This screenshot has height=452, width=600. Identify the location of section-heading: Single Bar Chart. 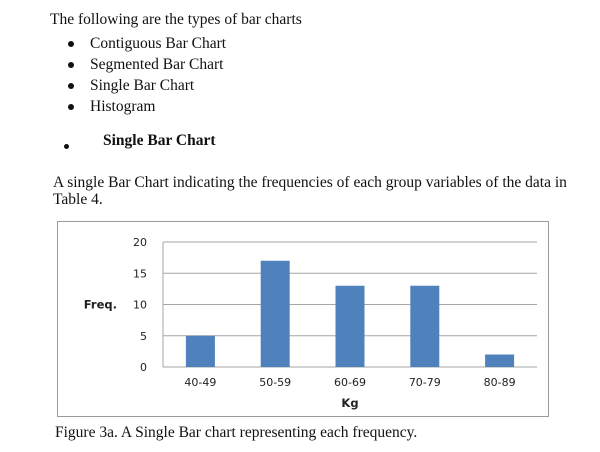
(159, 140).